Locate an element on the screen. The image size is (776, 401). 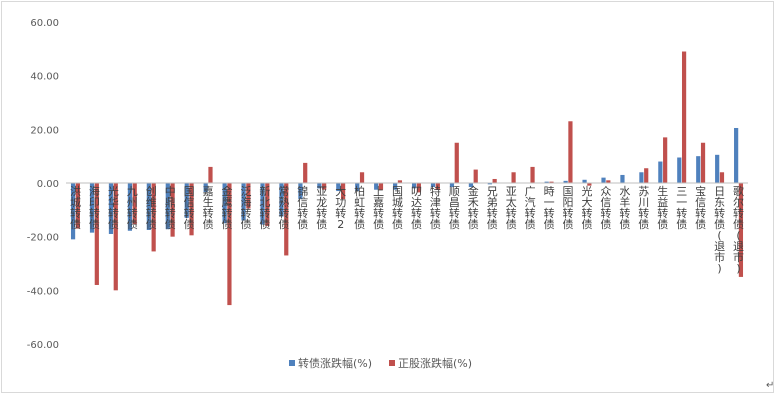
category-label: 水羊转债 is located at coordinates (624, 208).